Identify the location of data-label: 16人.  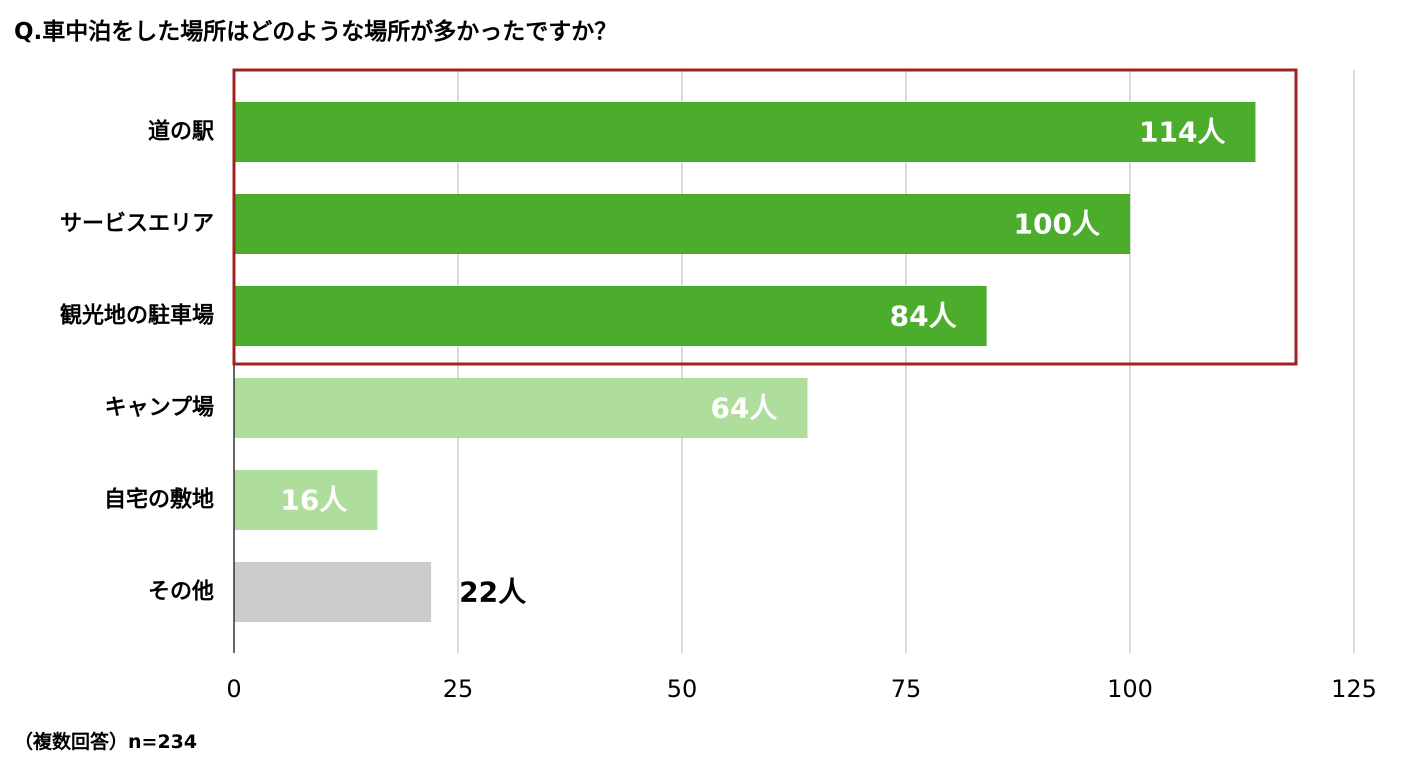
(313, 500).